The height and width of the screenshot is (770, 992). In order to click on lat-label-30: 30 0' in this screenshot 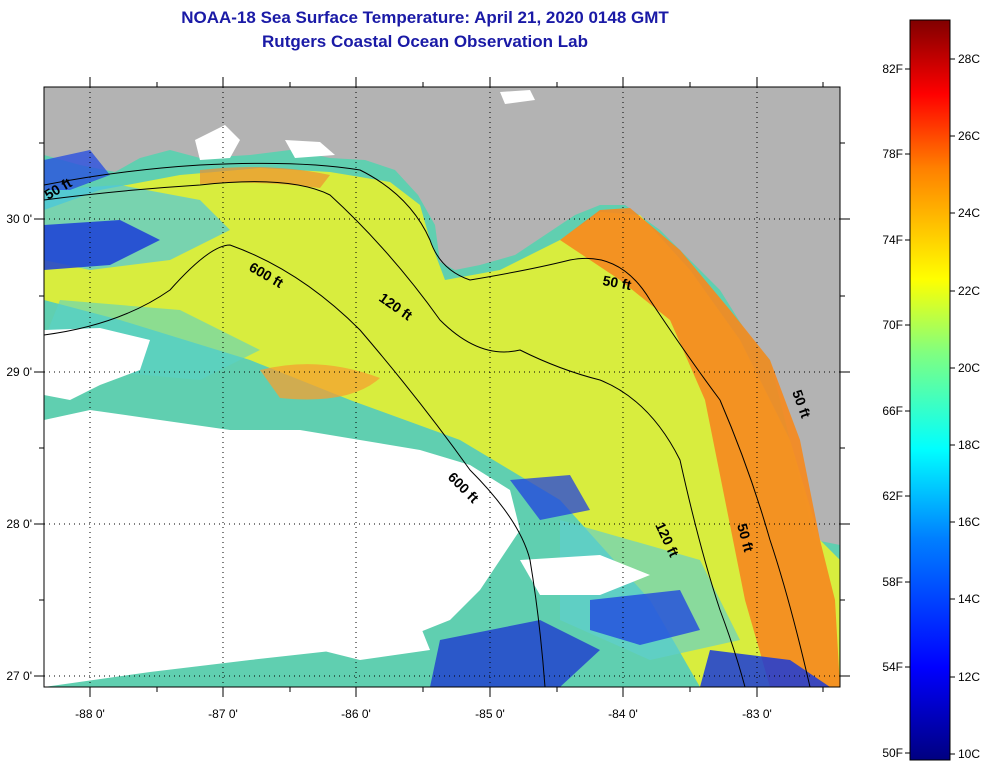, I will do `click(19, 219)`.